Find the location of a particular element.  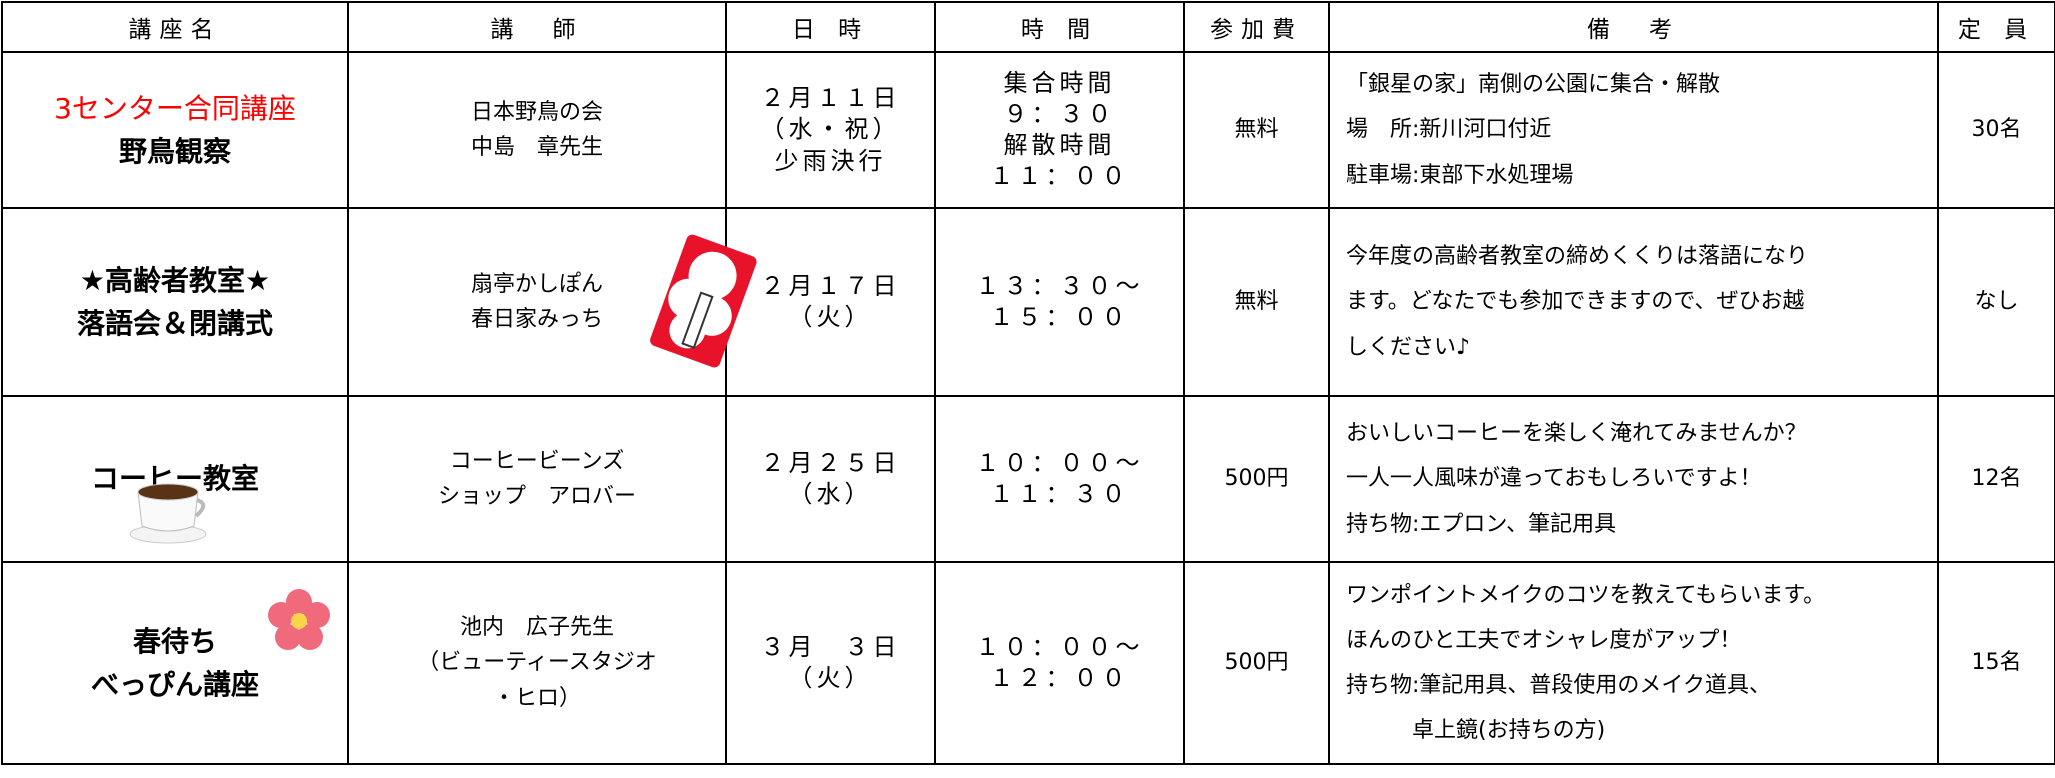

cell-line: 駐車場:東部下水処理場 is located at coordinates (1460, 175).